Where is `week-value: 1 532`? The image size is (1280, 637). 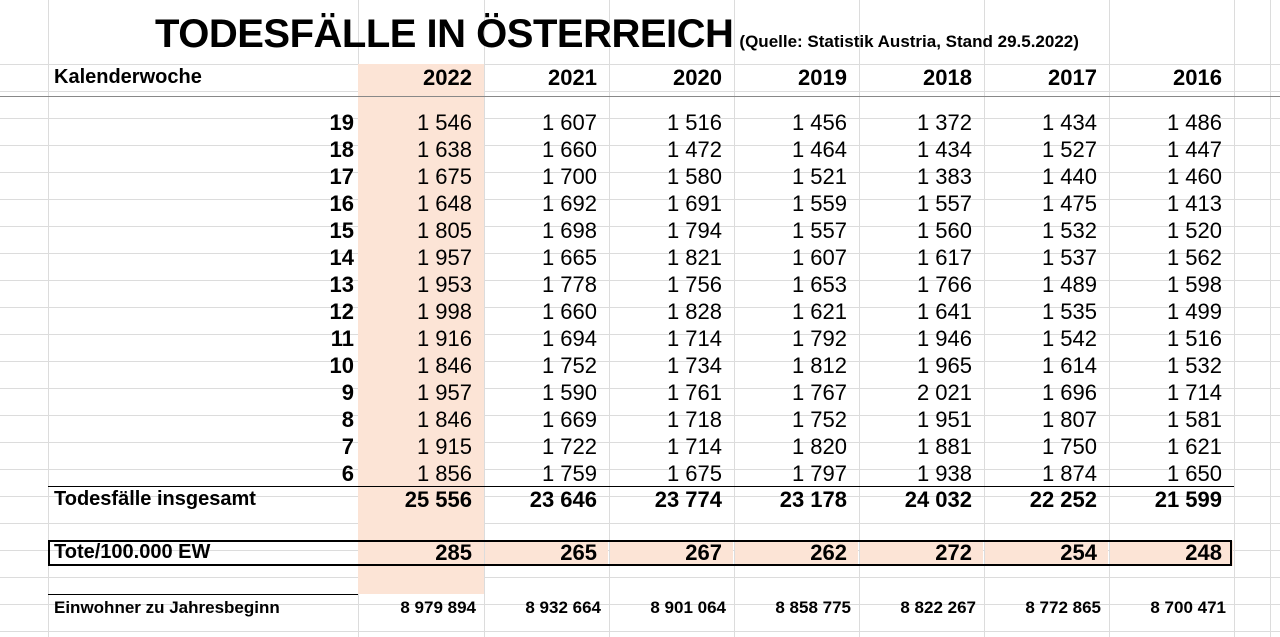
week-value: 1 532 is located at coordinates (1069, 230).